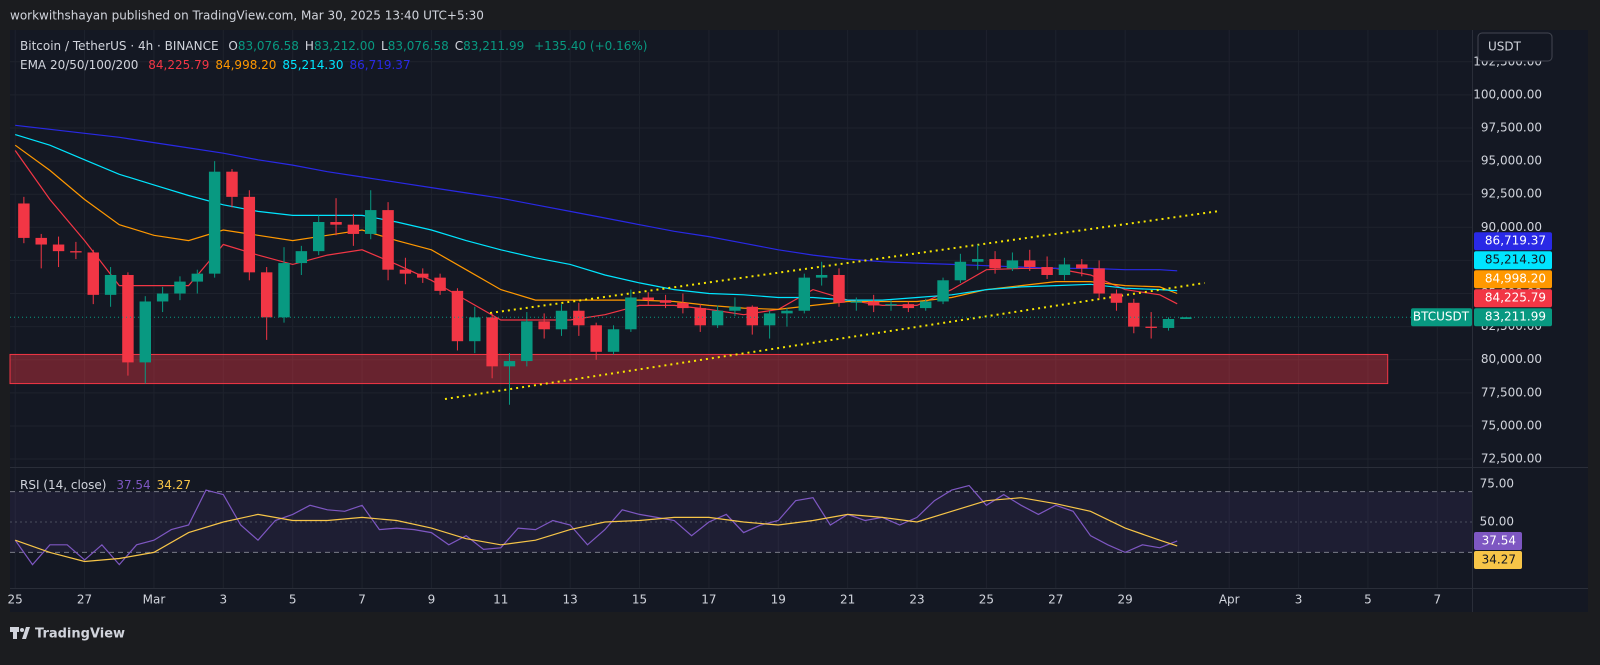  I want to click on y-tick-label: 90,000.00, so click(1511, 227).